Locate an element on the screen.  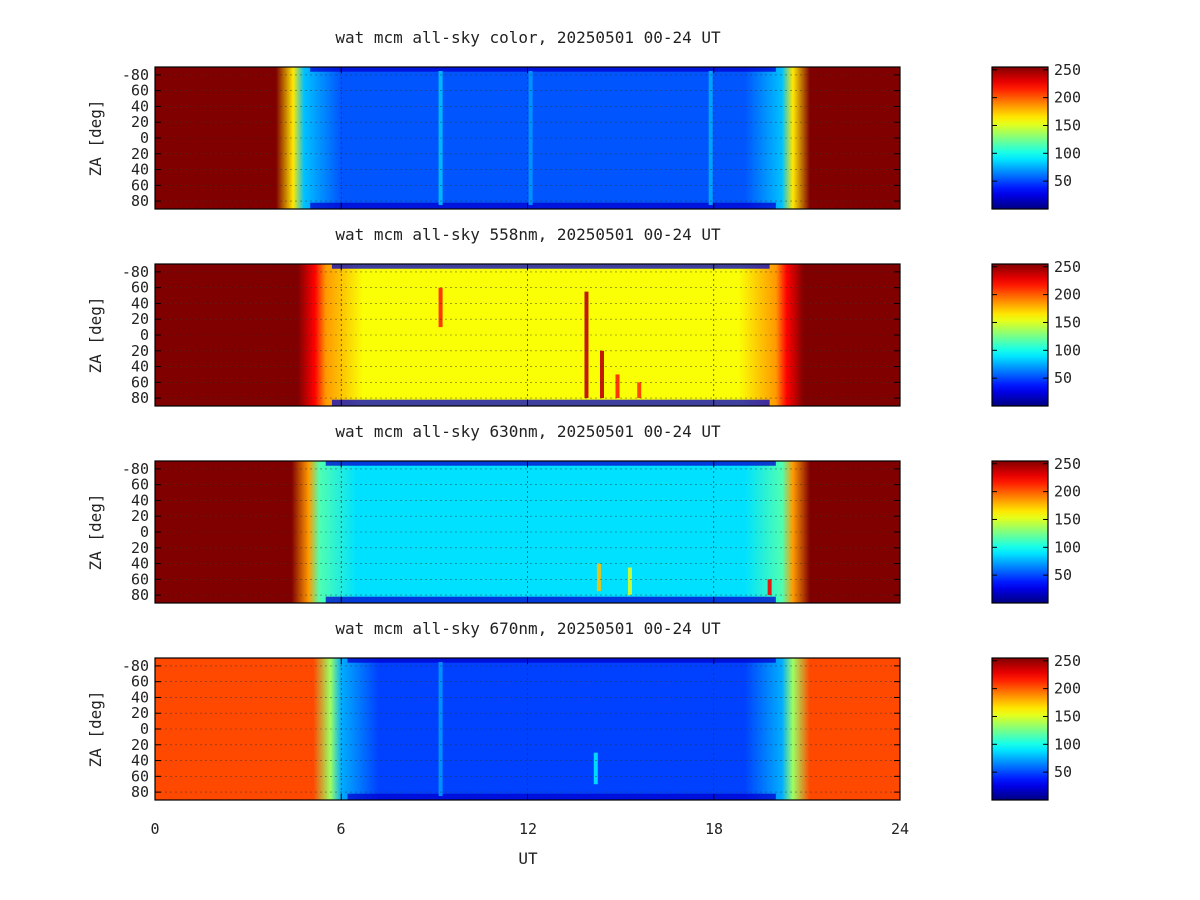
x-tick-label: 6 is located at coordinates (340, 829).